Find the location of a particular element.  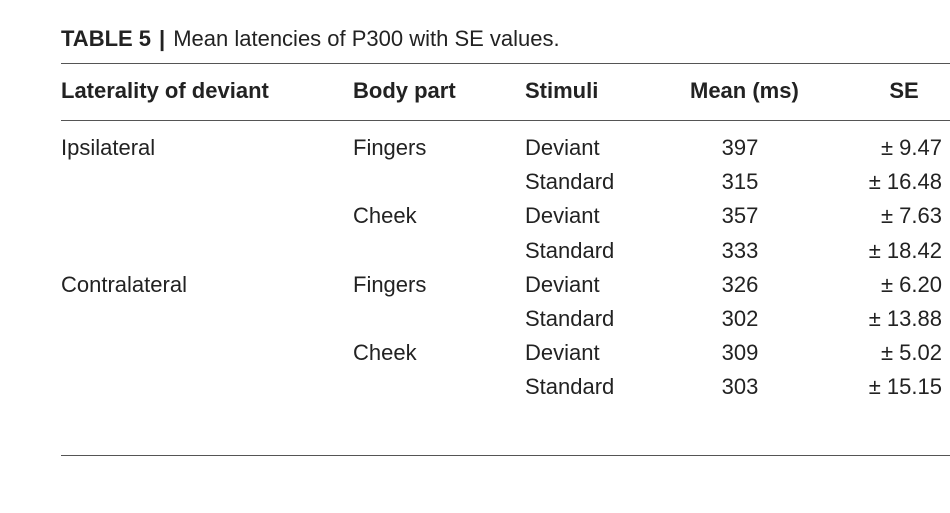

cell-se: ± 5.02 is located at coordinates (911, 352).